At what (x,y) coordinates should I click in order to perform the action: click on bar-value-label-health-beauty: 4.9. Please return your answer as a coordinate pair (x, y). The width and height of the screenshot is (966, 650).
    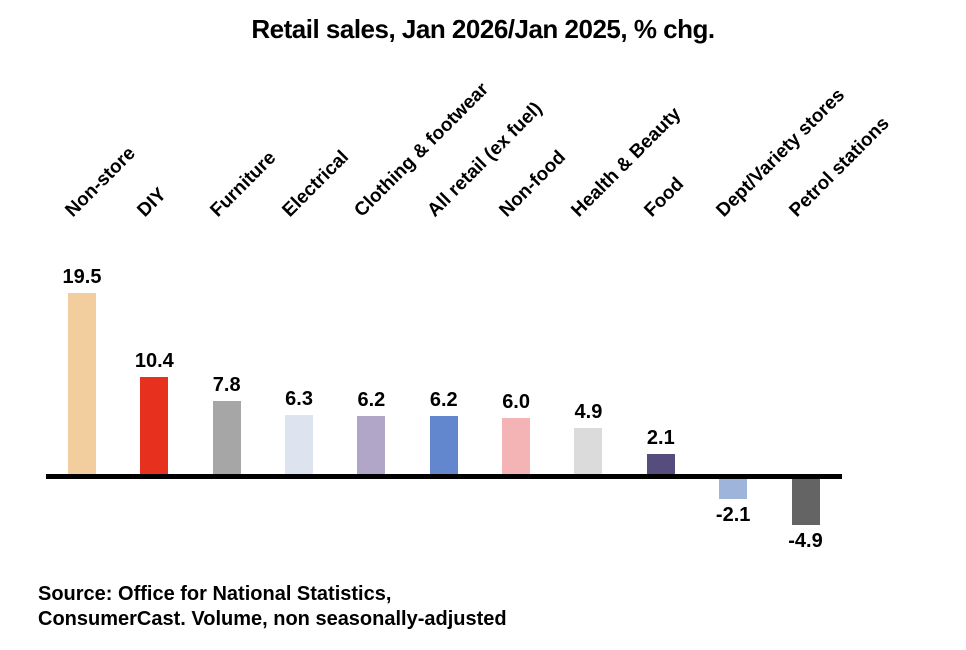
    Looking at the image, I should click on (588, 412).